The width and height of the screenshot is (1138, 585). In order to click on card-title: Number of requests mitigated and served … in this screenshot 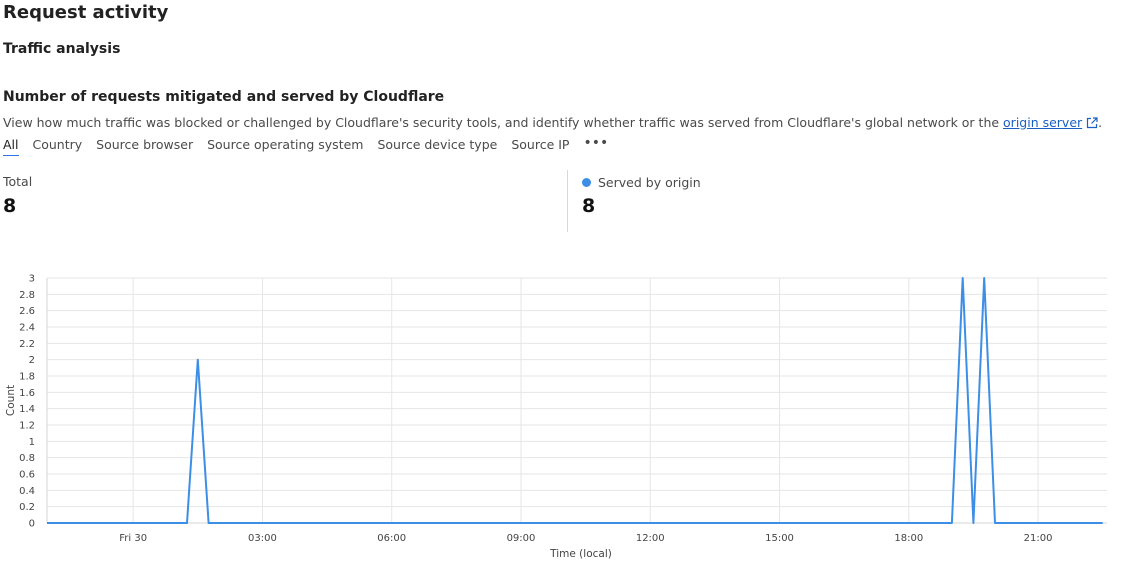, I will do `click(224, 97)`.